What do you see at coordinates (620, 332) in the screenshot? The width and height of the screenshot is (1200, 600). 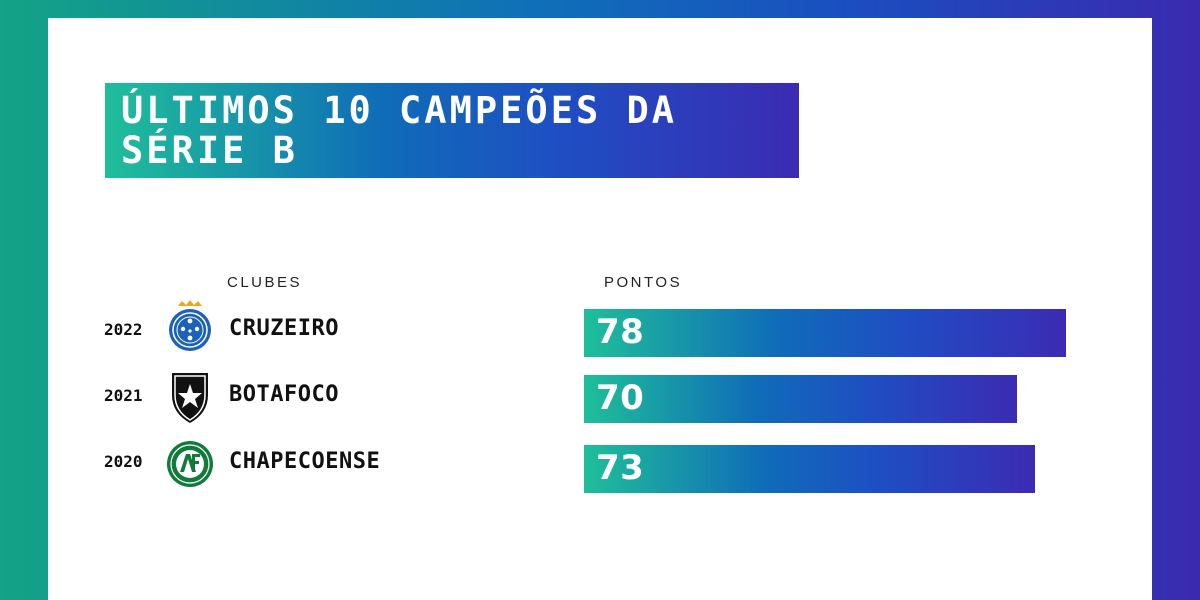 I see `bar-value-label: 78` at bounding box center [620, 332].